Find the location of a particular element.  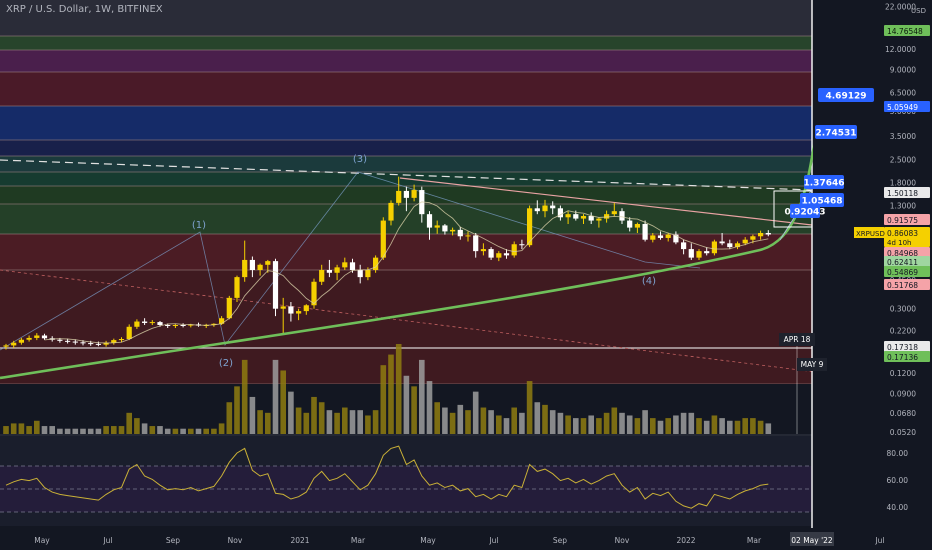

rsi-tick: 40.00 is located at coordinates (898, 507).